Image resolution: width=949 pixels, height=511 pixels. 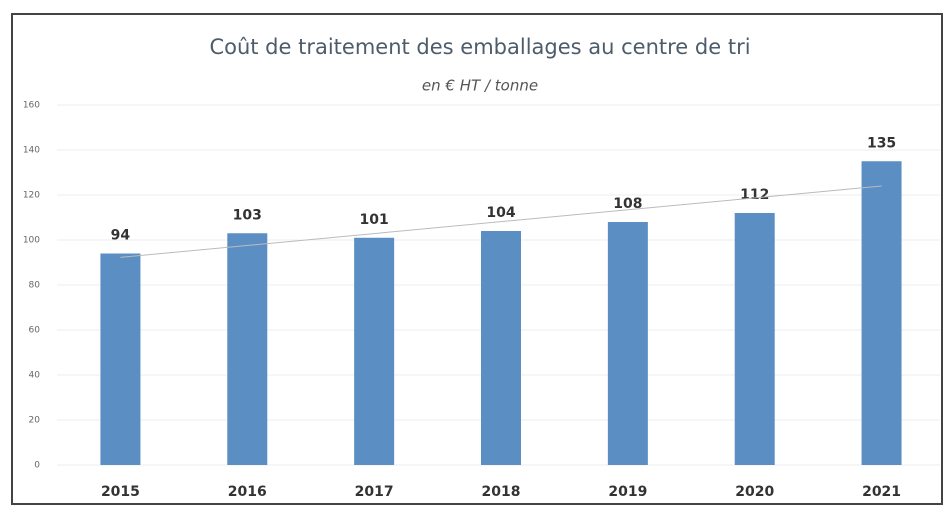 I want to click on trend-line, so click(x=501, y=221).